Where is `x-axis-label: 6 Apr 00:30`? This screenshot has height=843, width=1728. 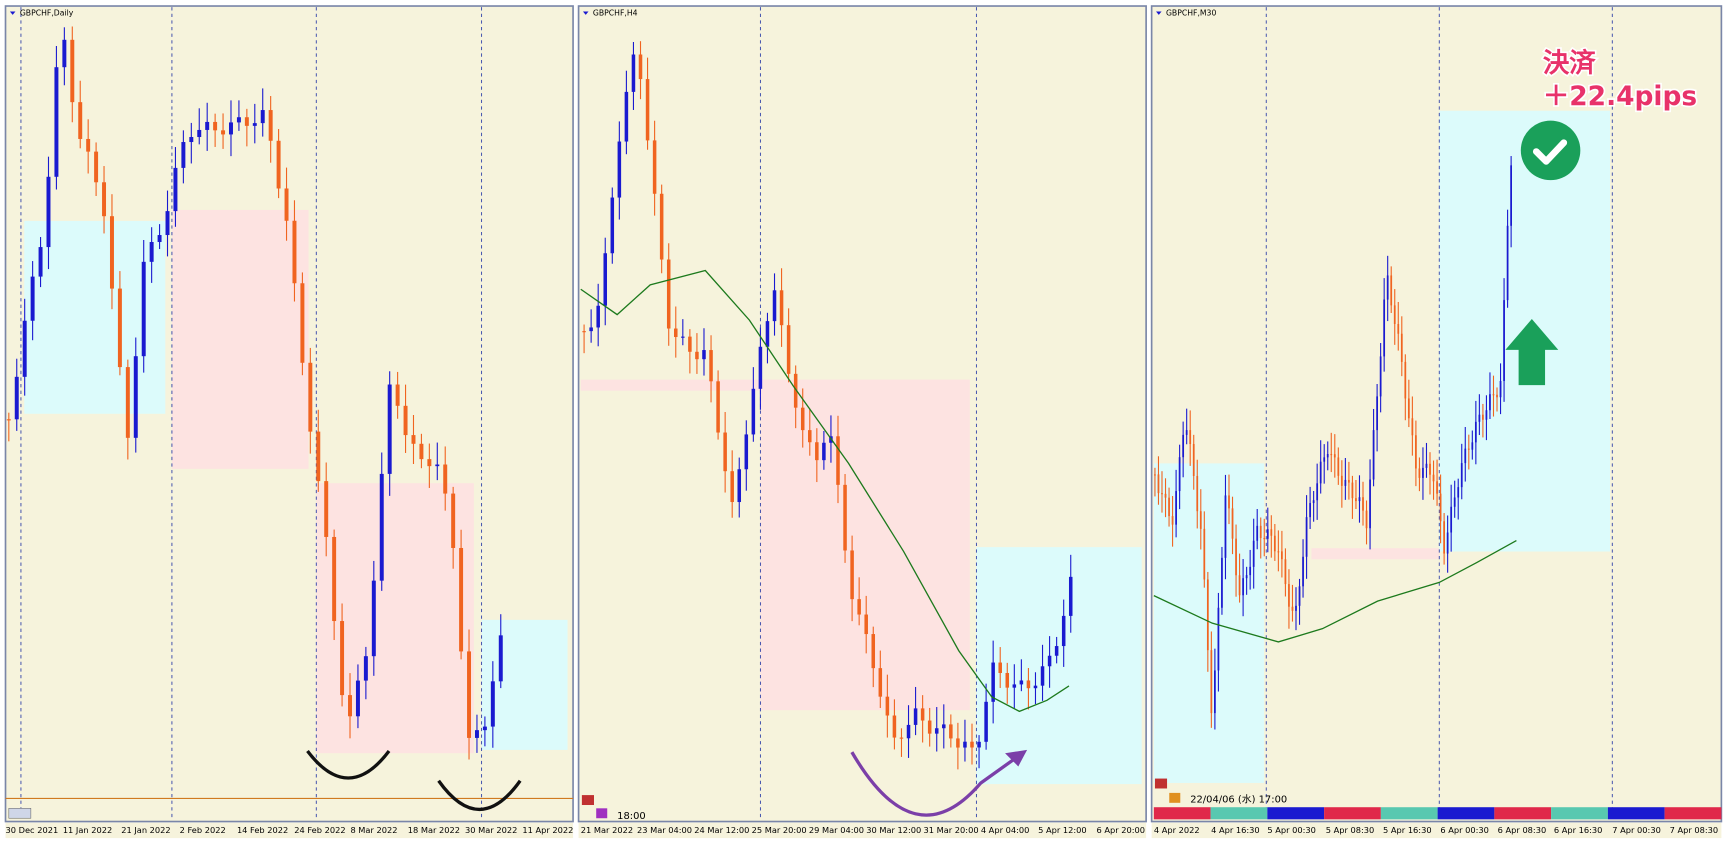 x-axis-label: 6 Apr 00:30 is located at coordinates (1464, 830).